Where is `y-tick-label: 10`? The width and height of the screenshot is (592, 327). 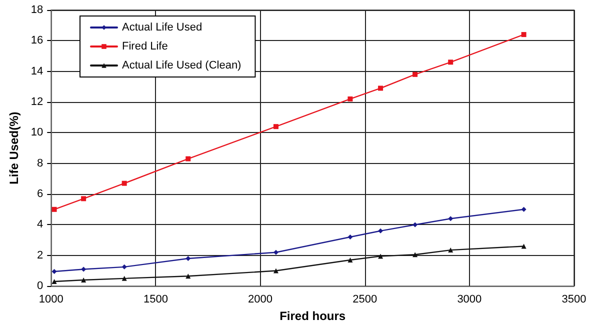 y-tick-label: 10 is located at coordinates (37, 132).